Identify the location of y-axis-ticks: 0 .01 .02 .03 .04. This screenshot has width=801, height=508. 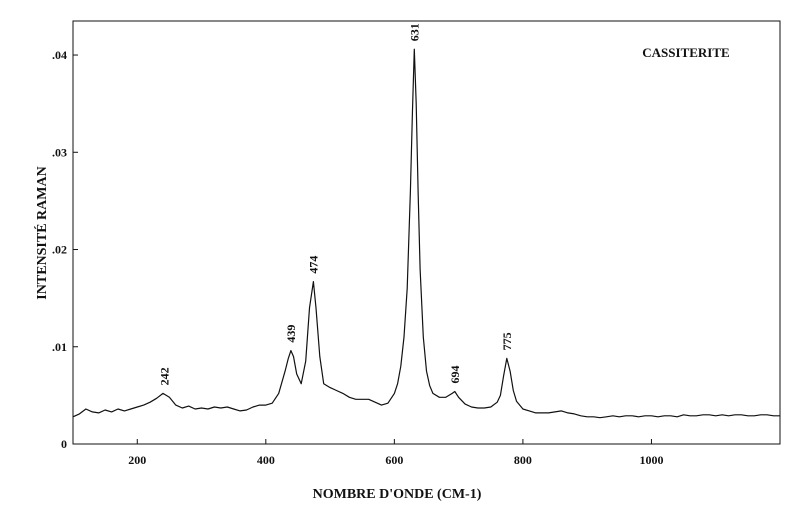
(65, 249).